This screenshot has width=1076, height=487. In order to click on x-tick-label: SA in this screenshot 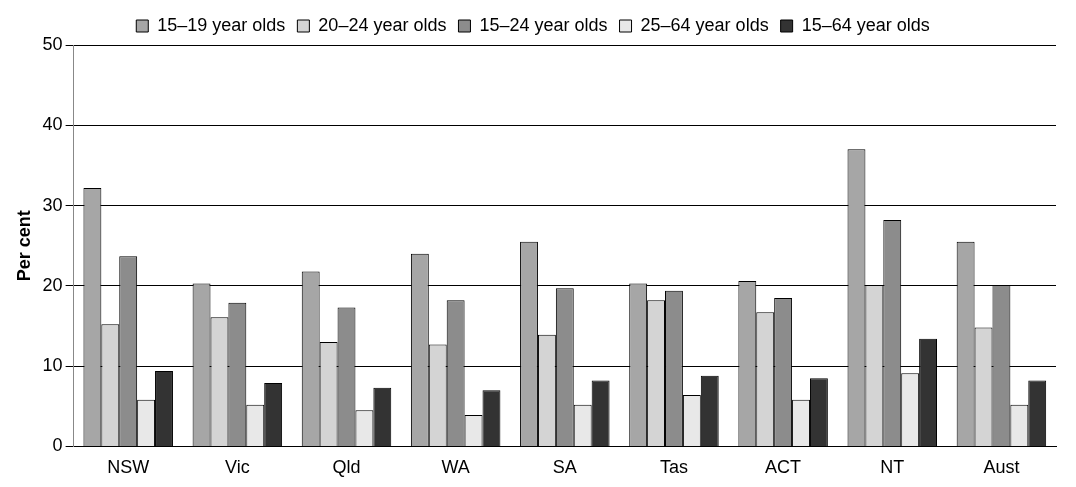, I will do `click(564, 467)`.